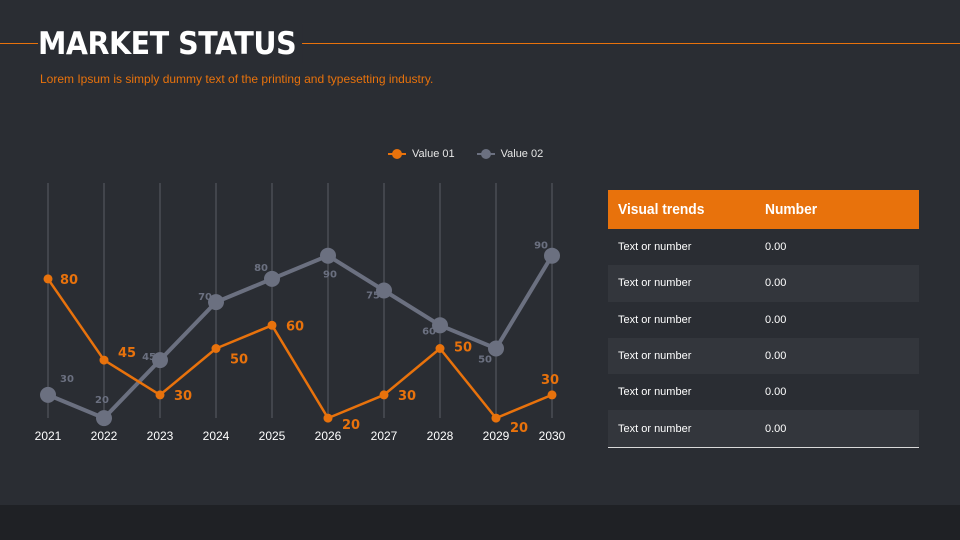  Describe the element at coordinates (216, 348) in the screenshot. I see `point-value-01-2024` at that location.